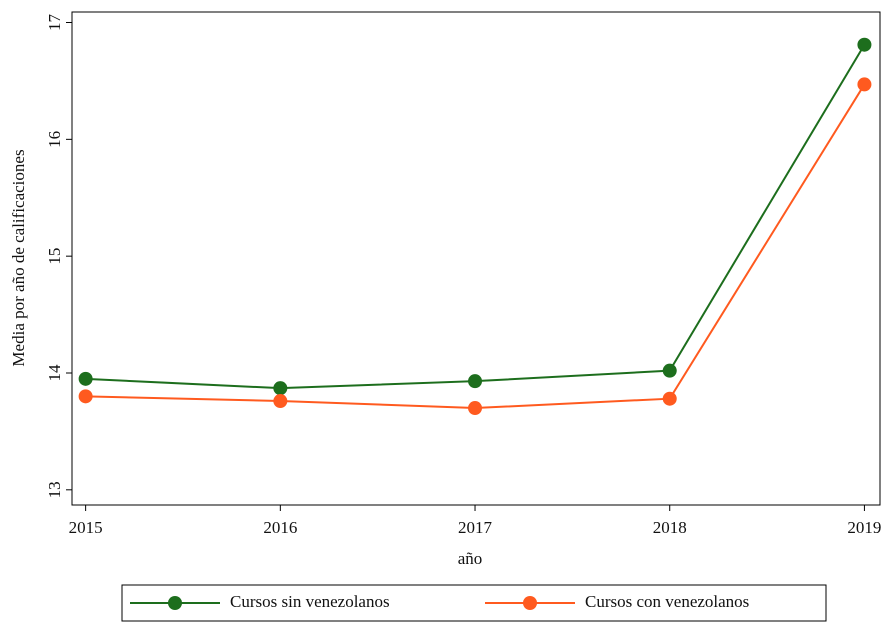 The image size is (890, 625). I want to click on y-tick-label: 13, so click(54, 489).